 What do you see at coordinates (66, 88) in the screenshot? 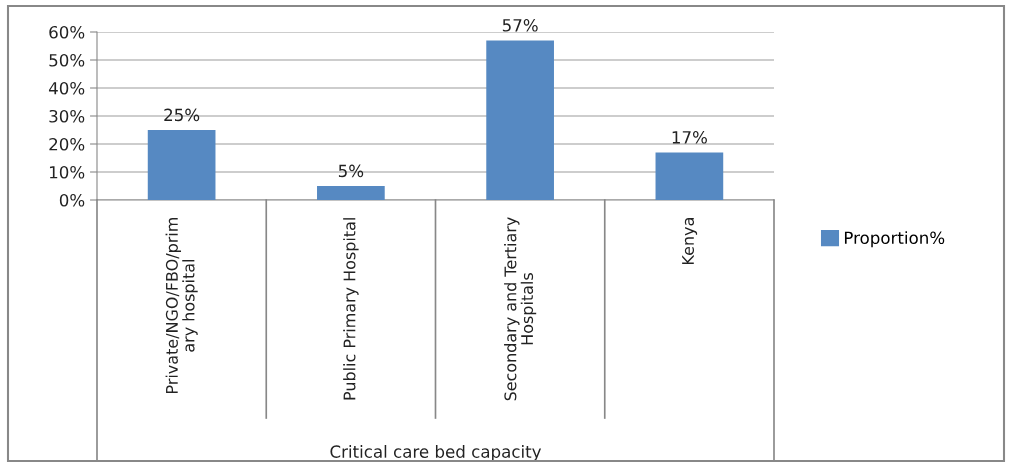
I see `y-tick-label: 40%` at bounding box center [66, 88].